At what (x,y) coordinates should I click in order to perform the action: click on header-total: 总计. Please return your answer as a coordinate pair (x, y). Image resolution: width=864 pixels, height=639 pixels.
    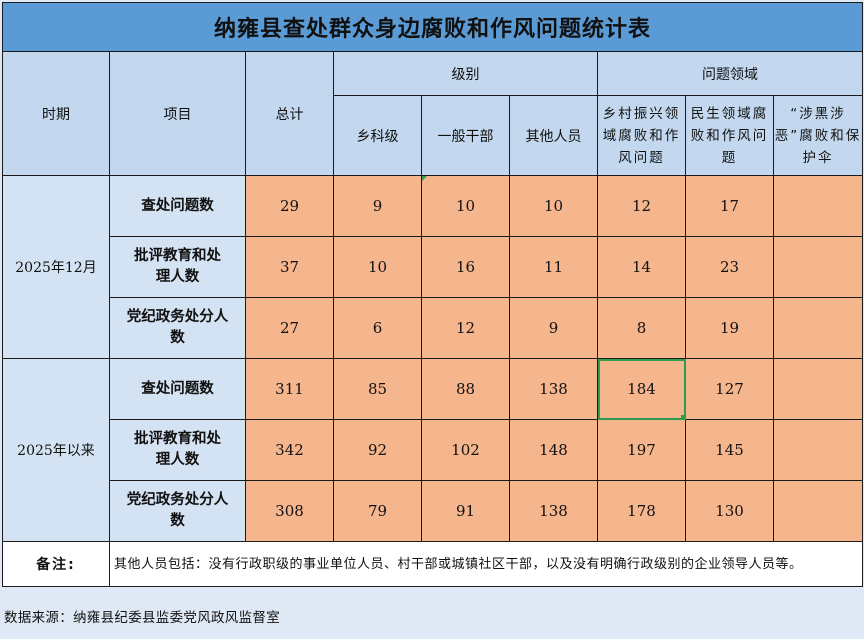
    Looking at the image, I should click on (289, 113).